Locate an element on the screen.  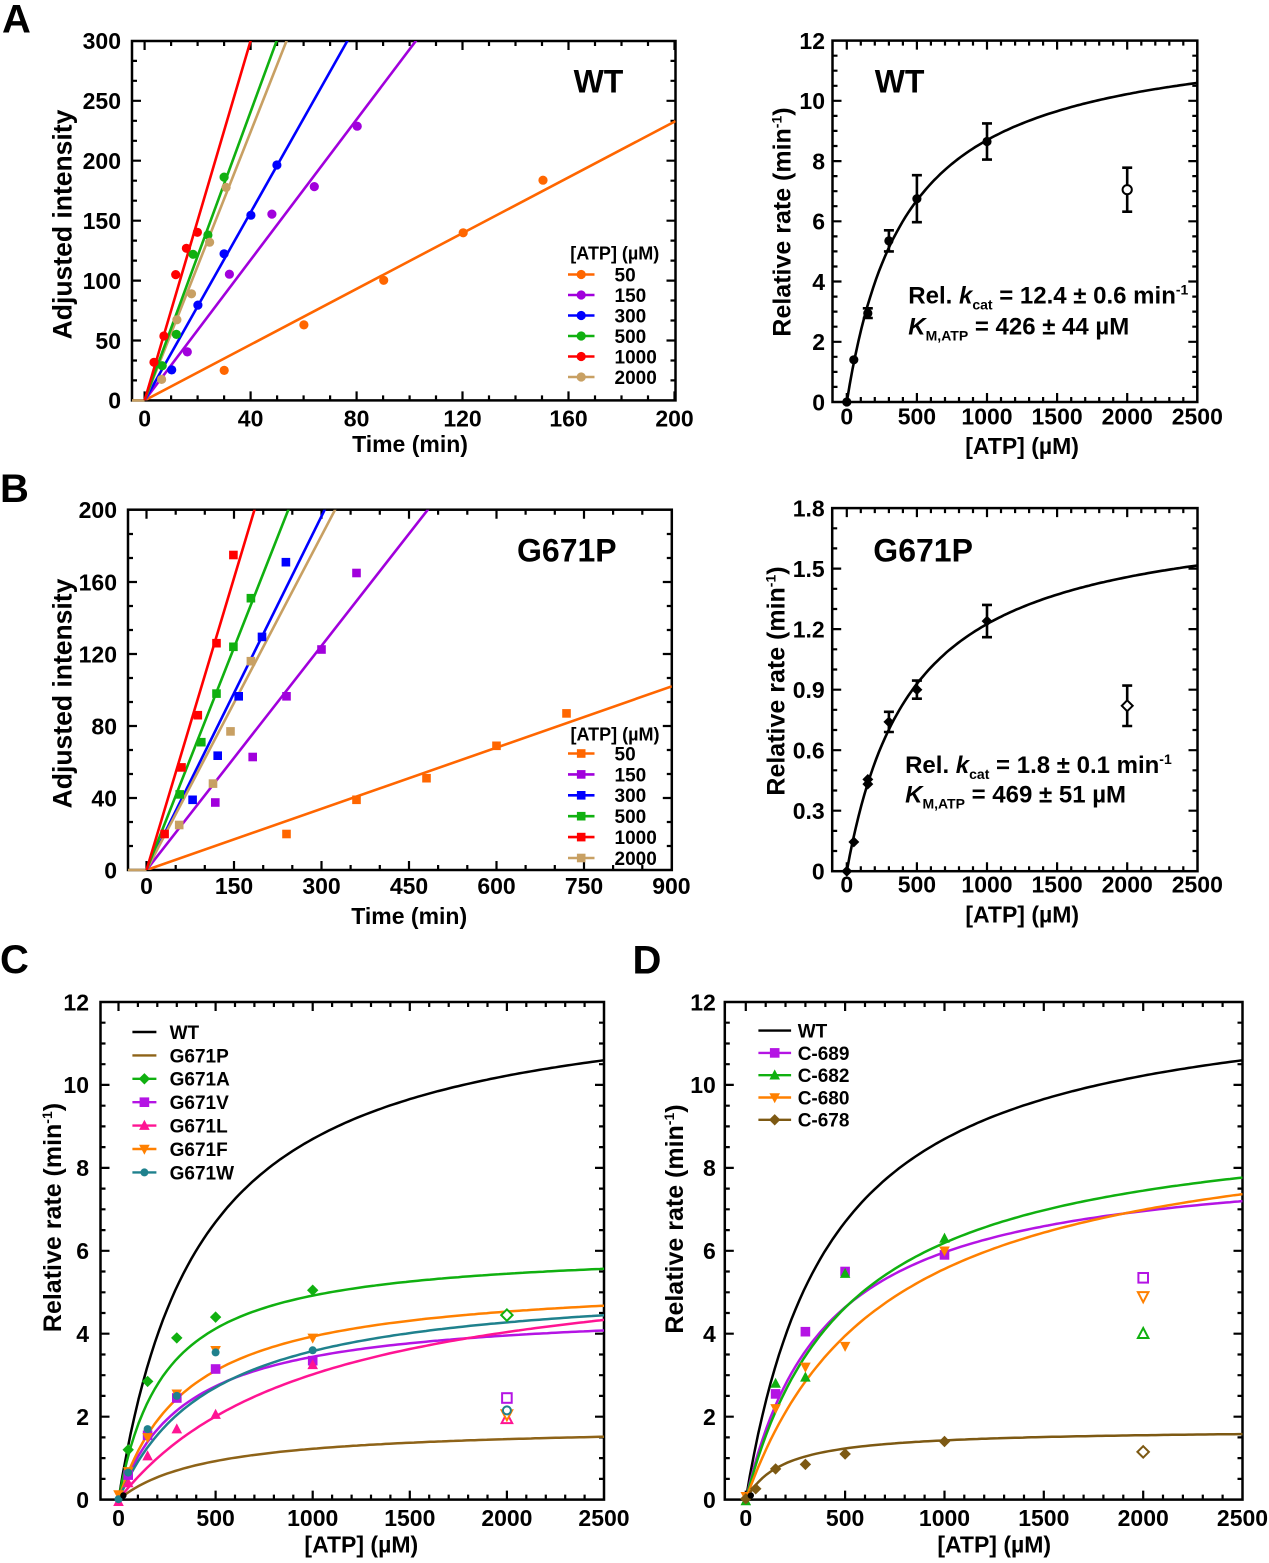
svg-text: 1.2 is located at coordinates (809, 629).